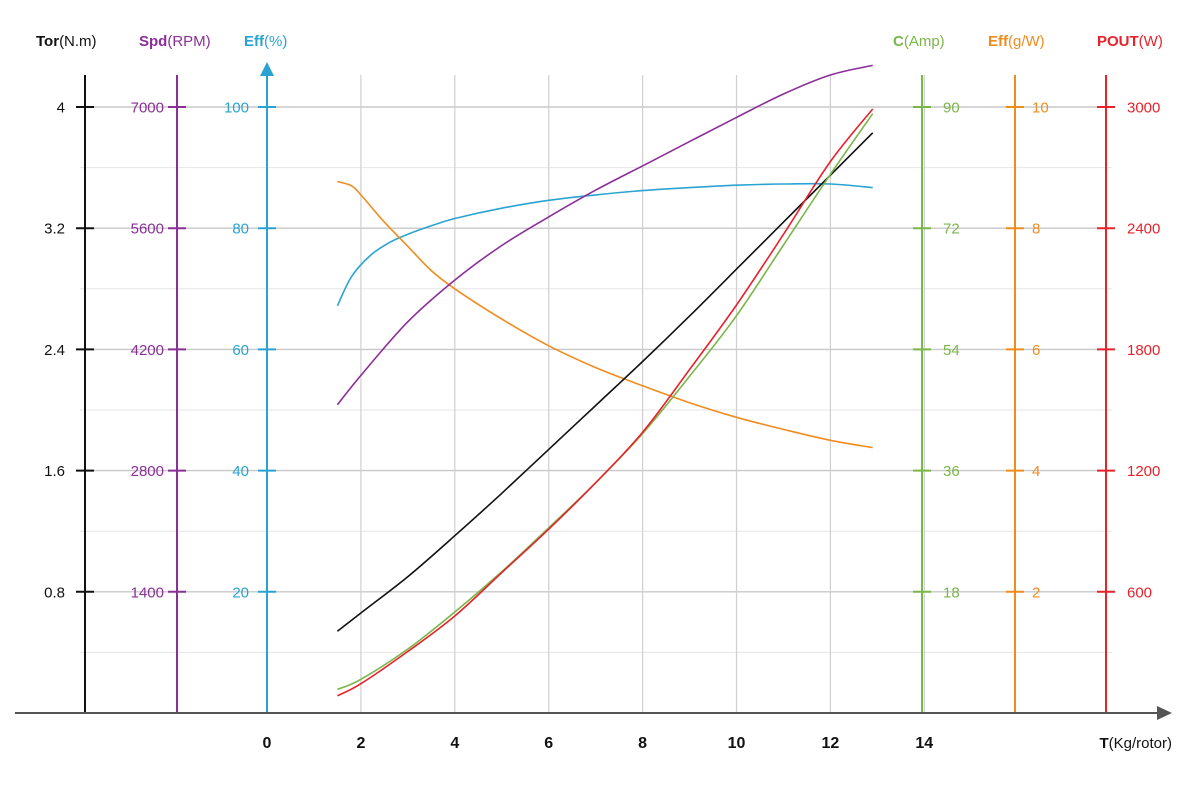 The height and width of the screenshot is (800, 1200). I want to click on effg-tick-label: 2, so click(1036, 592).